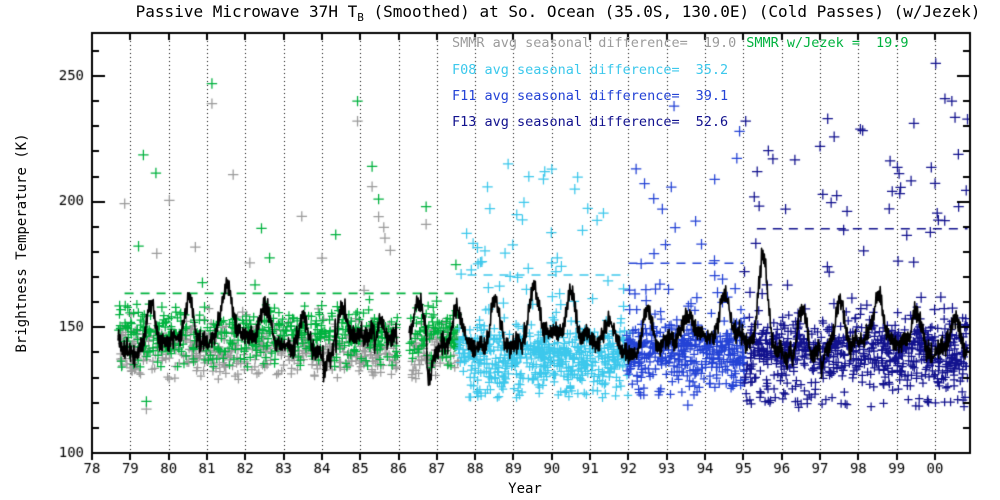 The image size is (1000, 500). I want to click on legend-f13-value: 52.6, so click(712, 122).